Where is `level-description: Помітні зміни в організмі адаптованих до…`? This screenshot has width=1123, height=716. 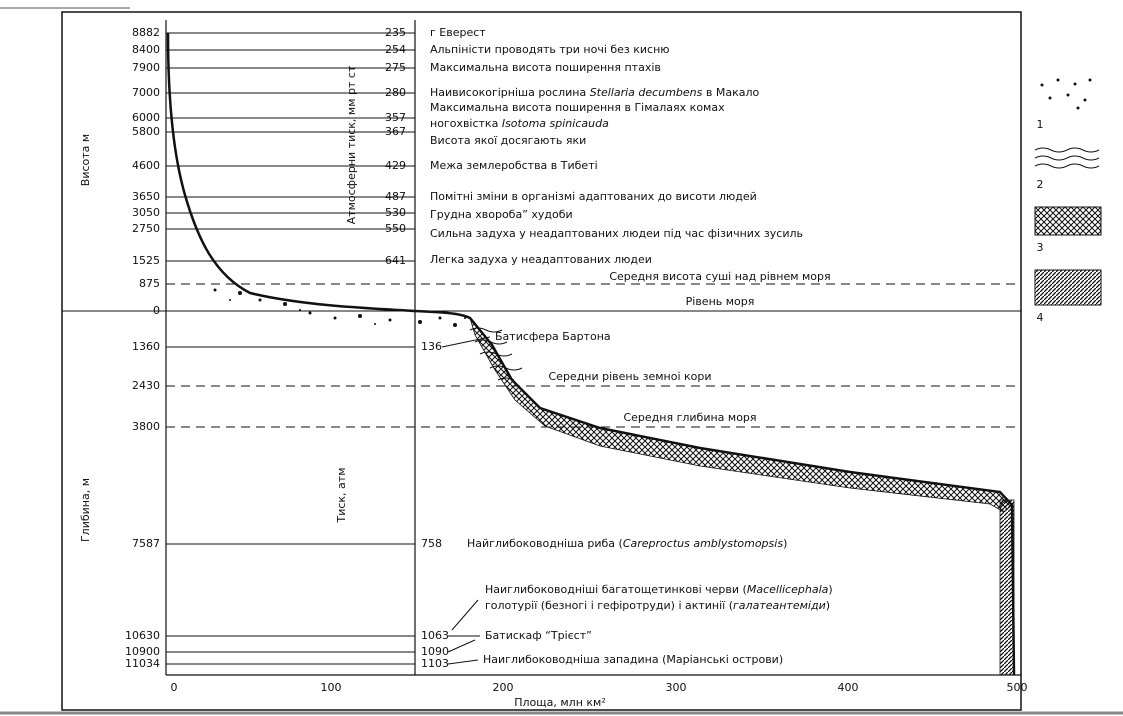
level-description: Помітні зміни в організмі адаптованих до… is located at coordinates (593, 196).